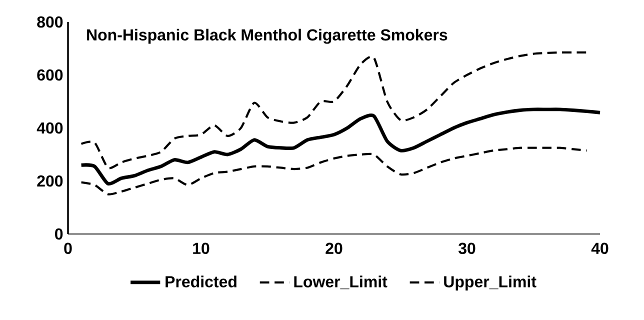 The width and height of the screenshot is (644, 320). I want to click on x-tick-label: 0, so click(68, 248).